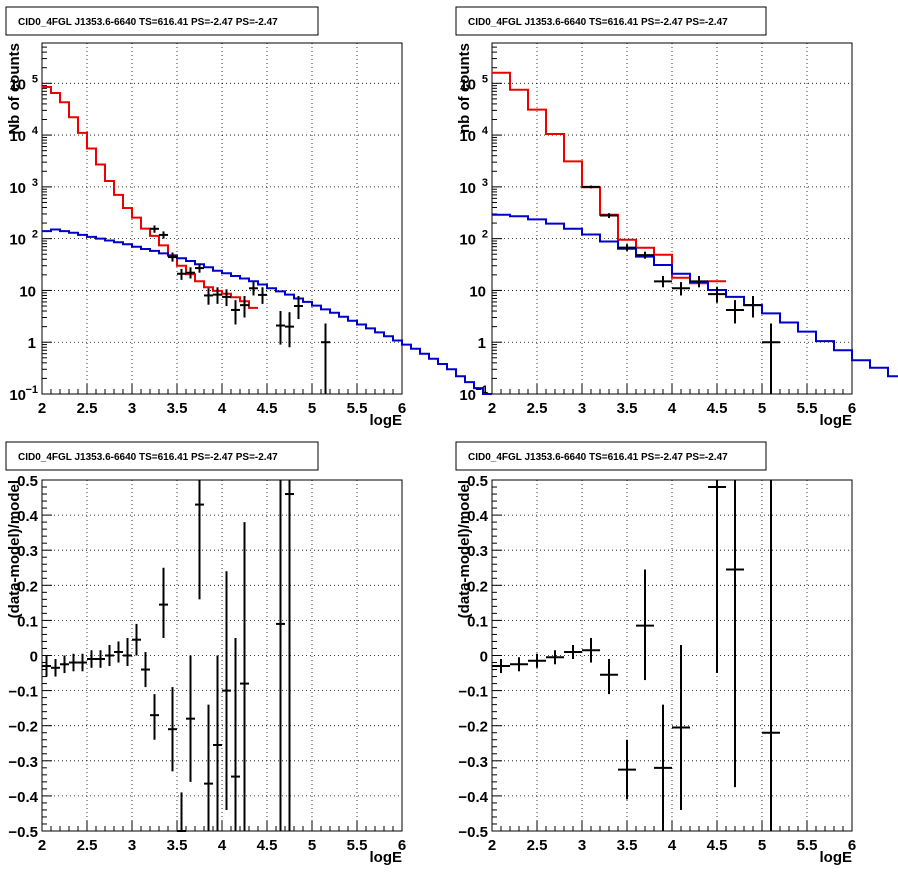 This screenshot has height=875, width=898. I want to click on x-tick-label: 3.5, so click(627, 408).